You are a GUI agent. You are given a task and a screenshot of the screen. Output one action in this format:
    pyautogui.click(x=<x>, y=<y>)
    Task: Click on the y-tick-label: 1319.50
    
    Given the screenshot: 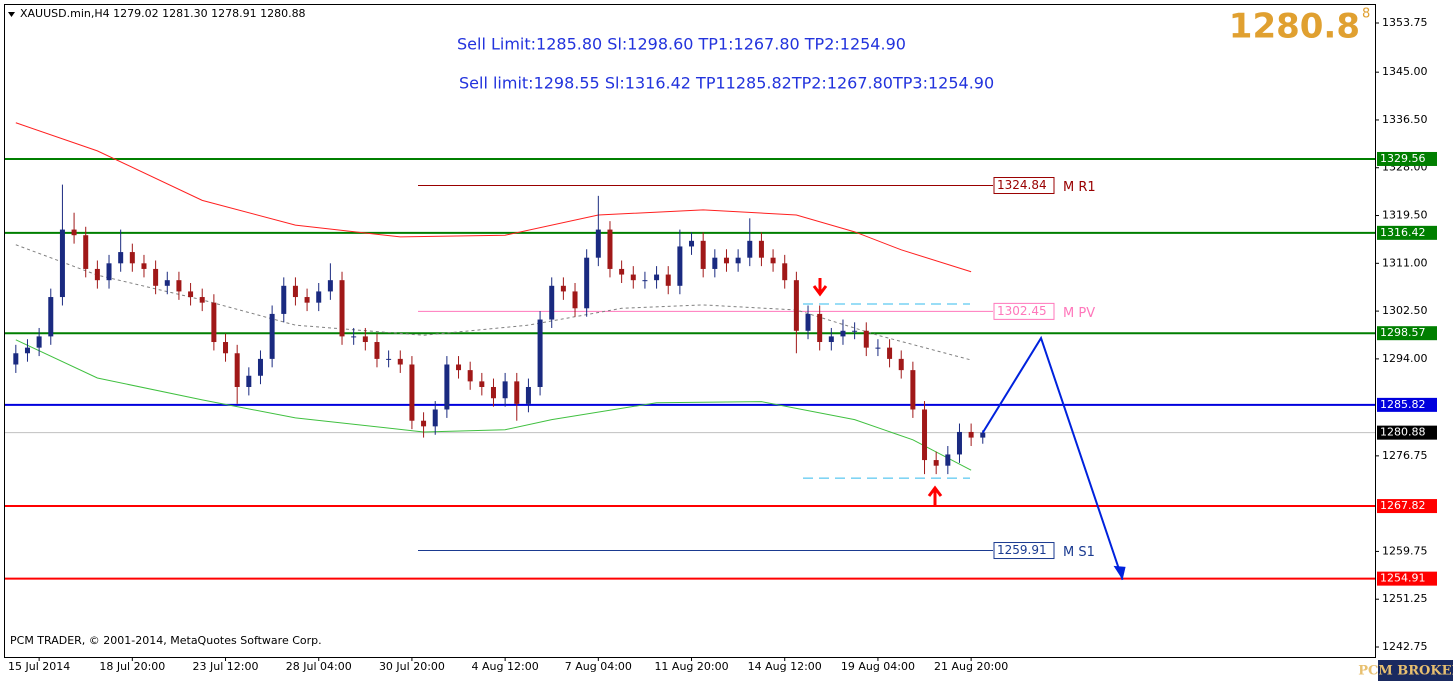 What is the action you would take?
    pyautogui.click(x=1405, y=215)
    